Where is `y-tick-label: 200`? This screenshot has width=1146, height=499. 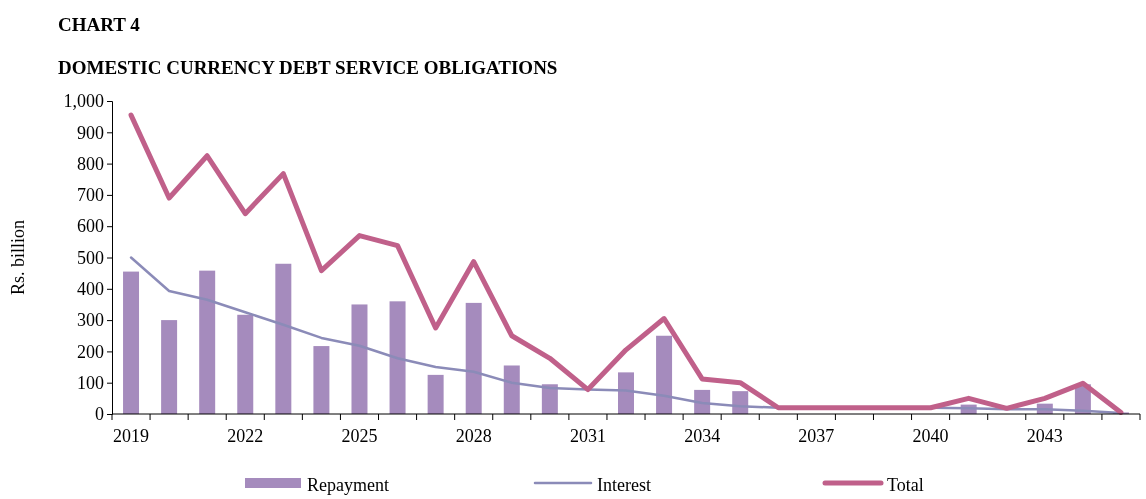 y-tick-label: 200 is located at coordinates (90, 351).